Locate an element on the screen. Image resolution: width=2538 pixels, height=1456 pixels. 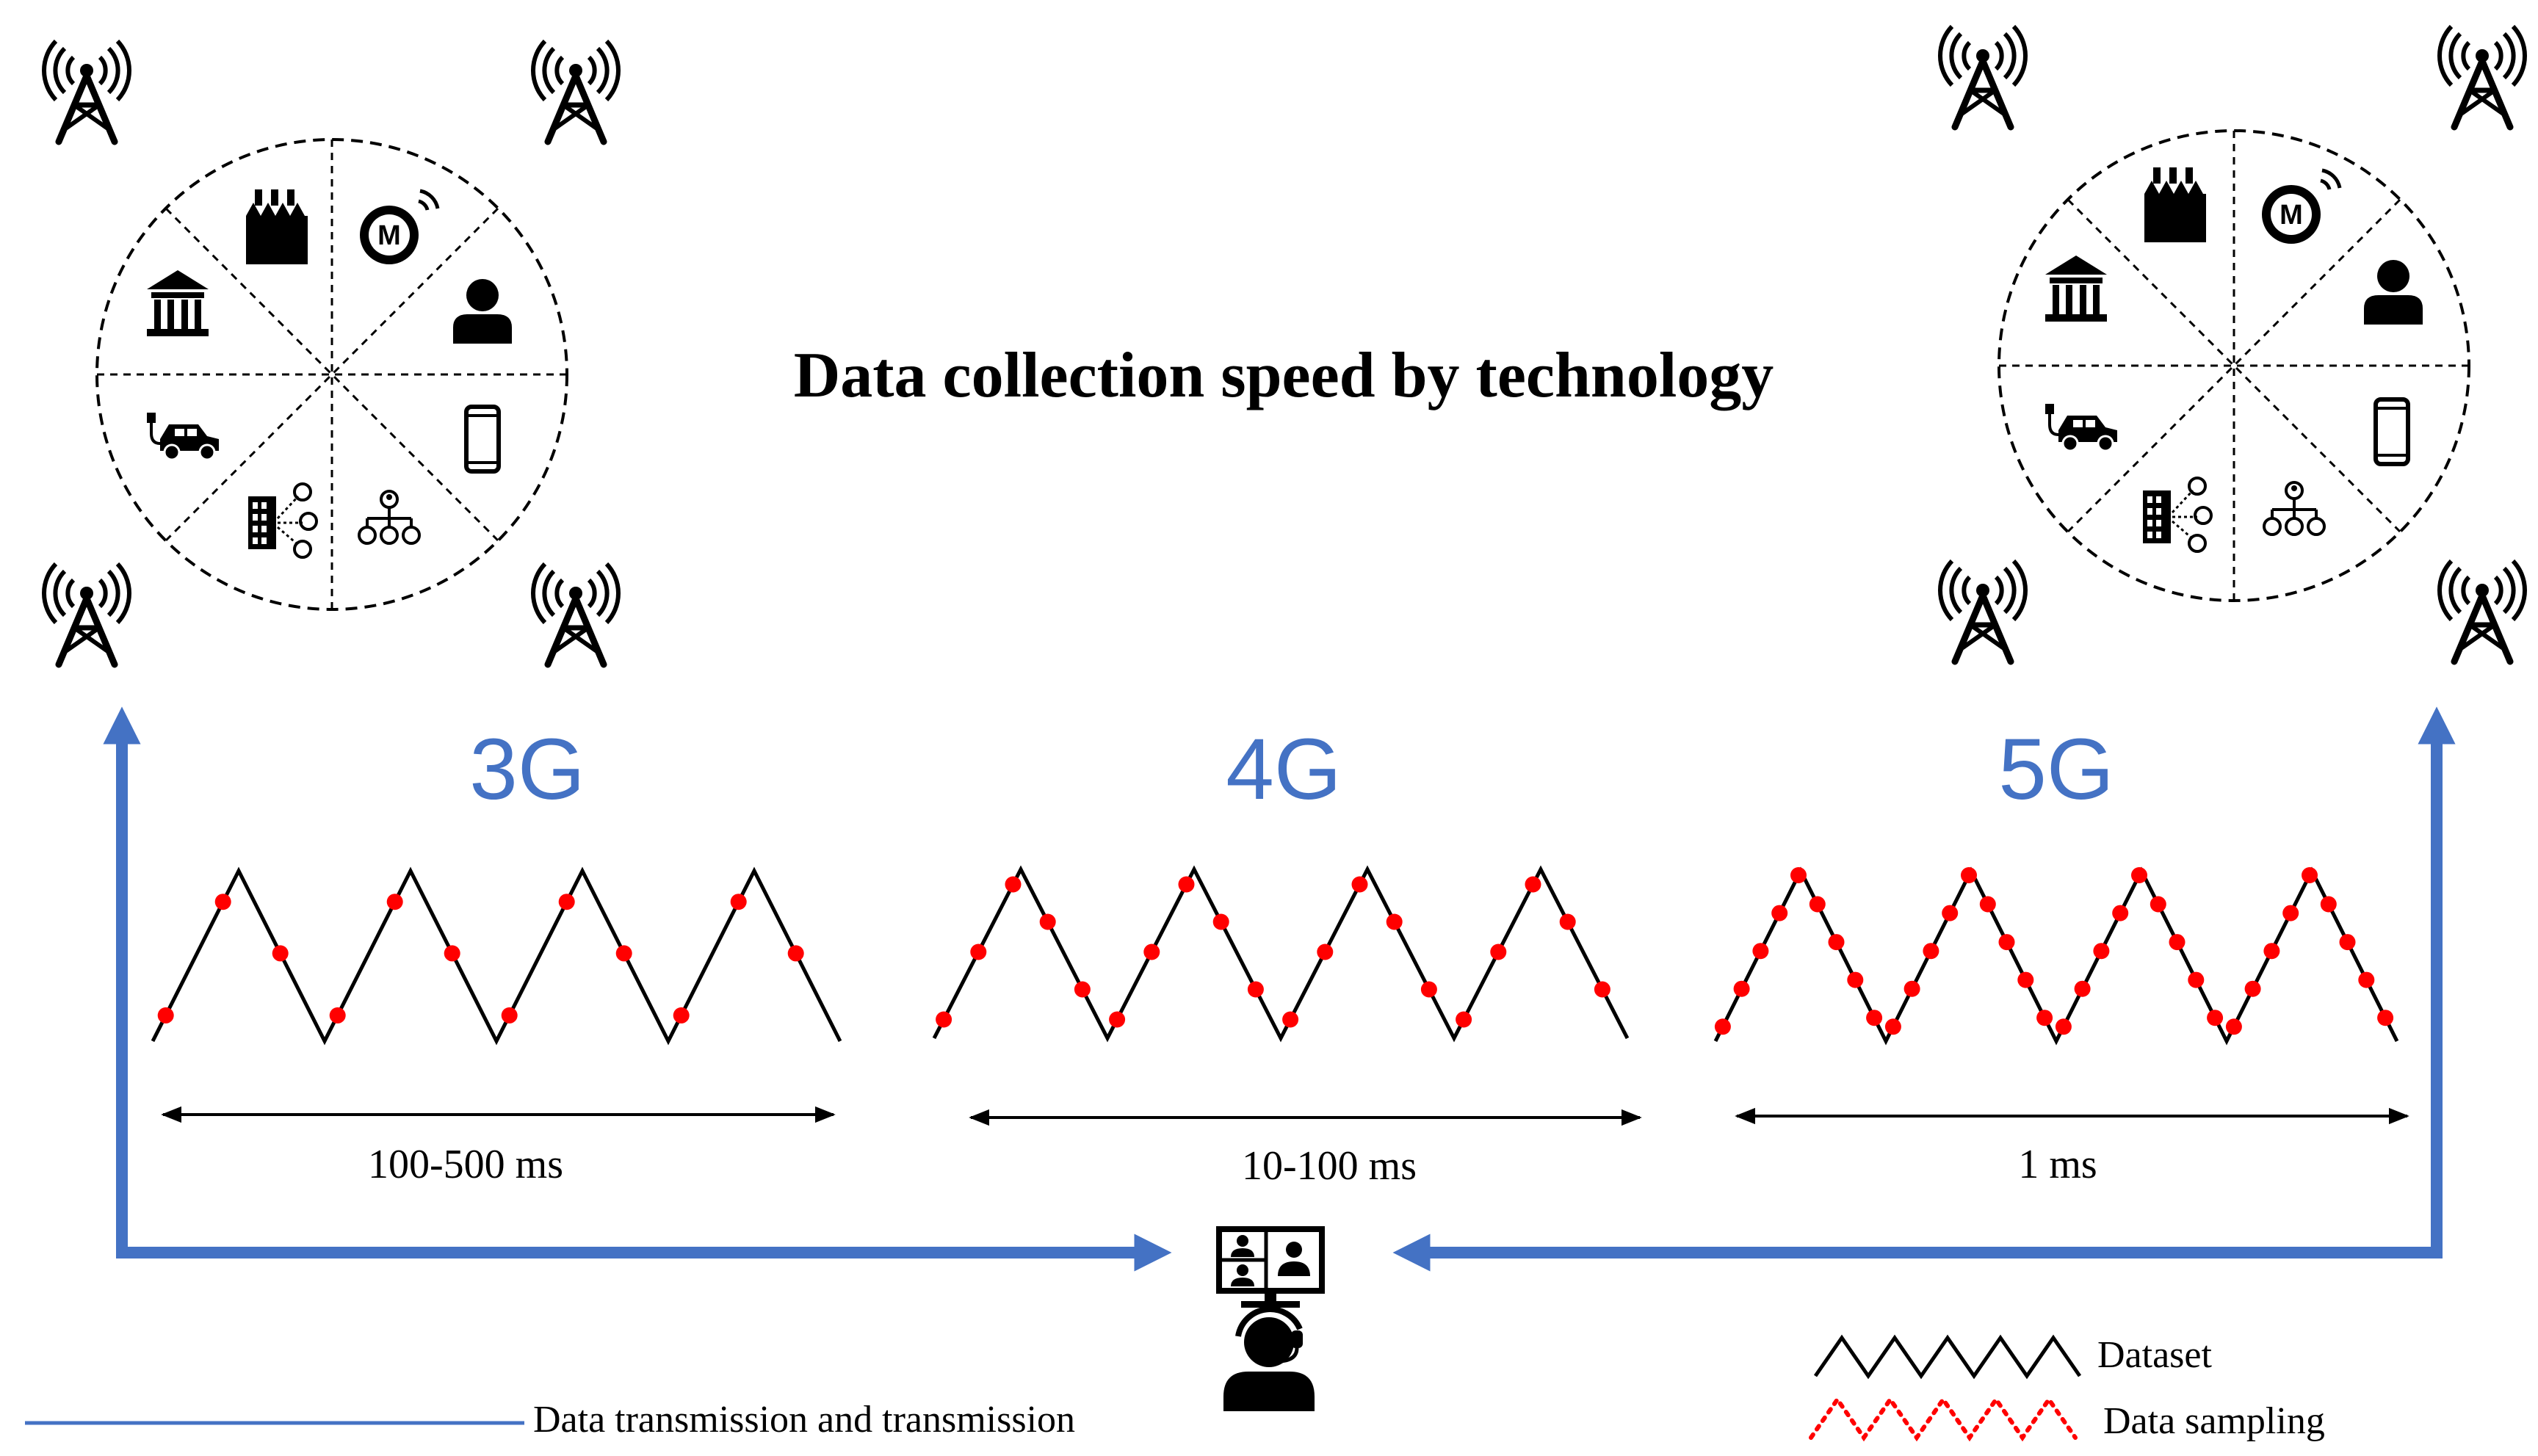
tech-label-3g: 3G is located at coordinates (527, 769).